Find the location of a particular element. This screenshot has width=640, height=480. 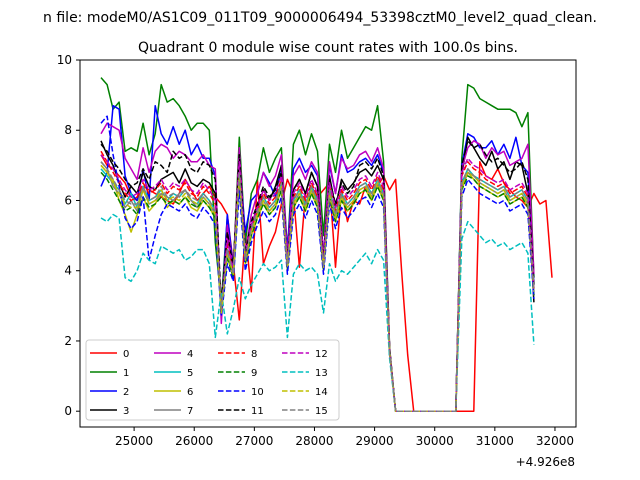

x-tick-label: 31000 is located at coordinates (495, 441).